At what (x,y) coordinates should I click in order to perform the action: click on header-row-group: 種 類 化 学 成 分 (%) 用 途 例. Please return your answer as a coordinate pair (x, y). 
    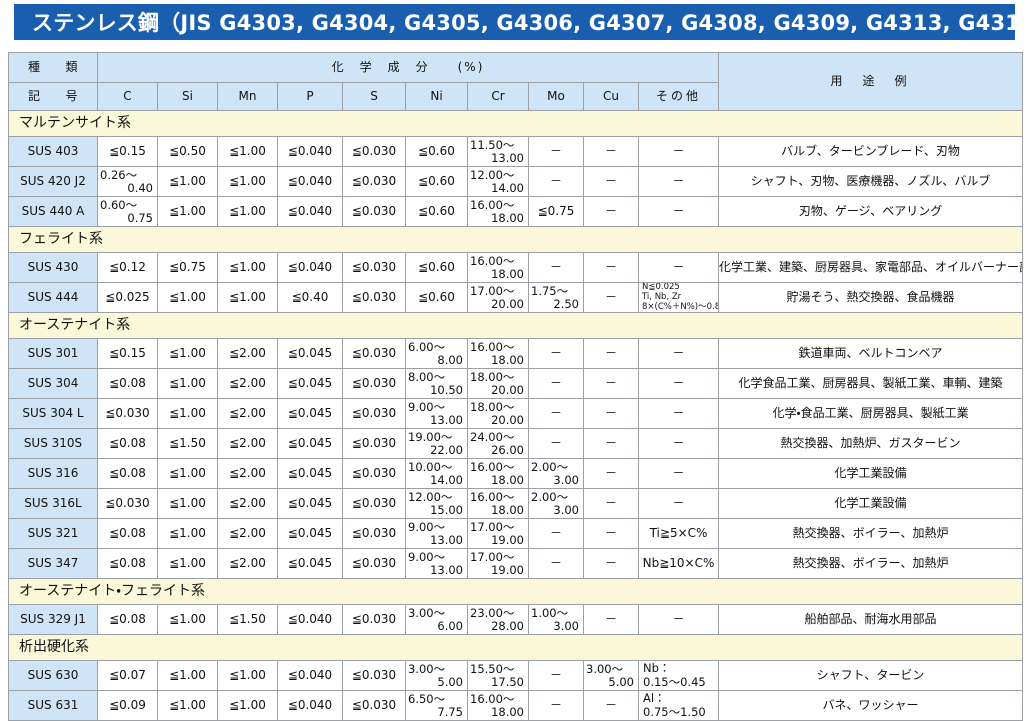
    Looking at the image, I should click on (516, 81).